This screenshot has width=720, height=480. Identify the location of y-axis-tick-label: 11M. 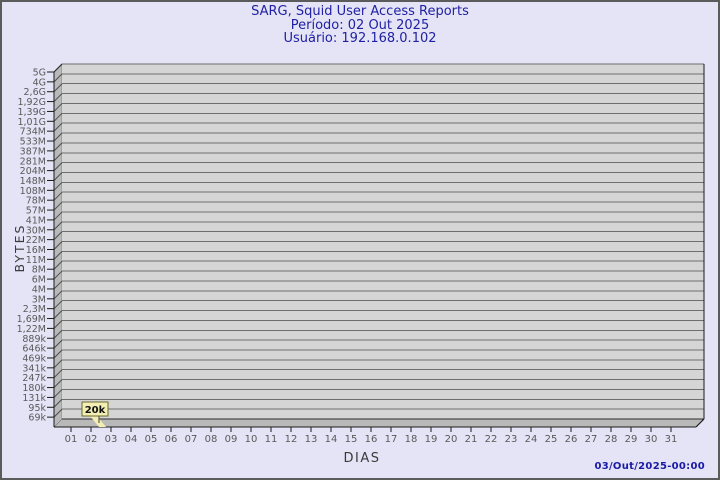
(36, 260).